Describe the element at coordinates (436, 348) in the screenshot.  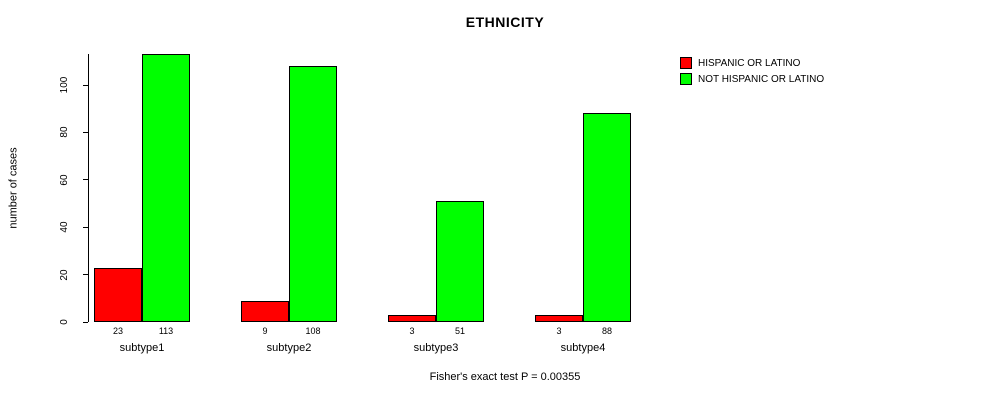
I see `x-category-label: subtype3` at that location.